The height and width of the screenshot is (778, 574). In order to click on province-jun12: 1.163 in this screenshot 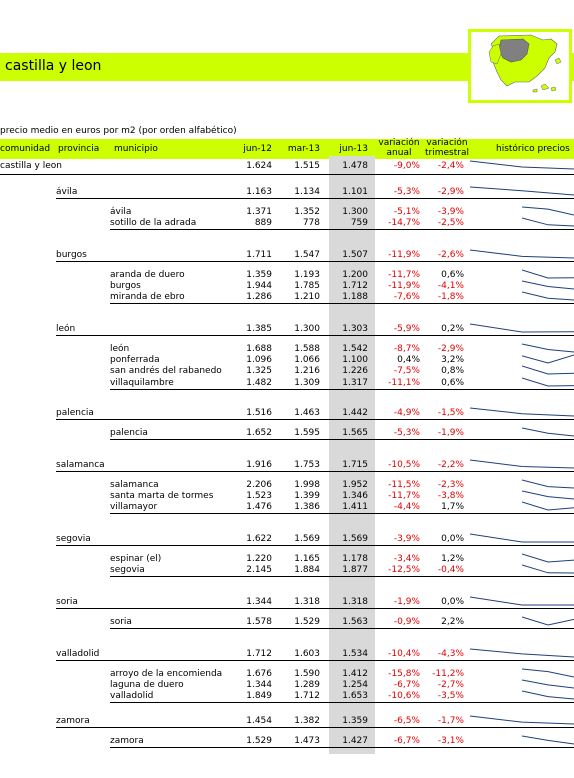, I will do `click(259, 192)`.